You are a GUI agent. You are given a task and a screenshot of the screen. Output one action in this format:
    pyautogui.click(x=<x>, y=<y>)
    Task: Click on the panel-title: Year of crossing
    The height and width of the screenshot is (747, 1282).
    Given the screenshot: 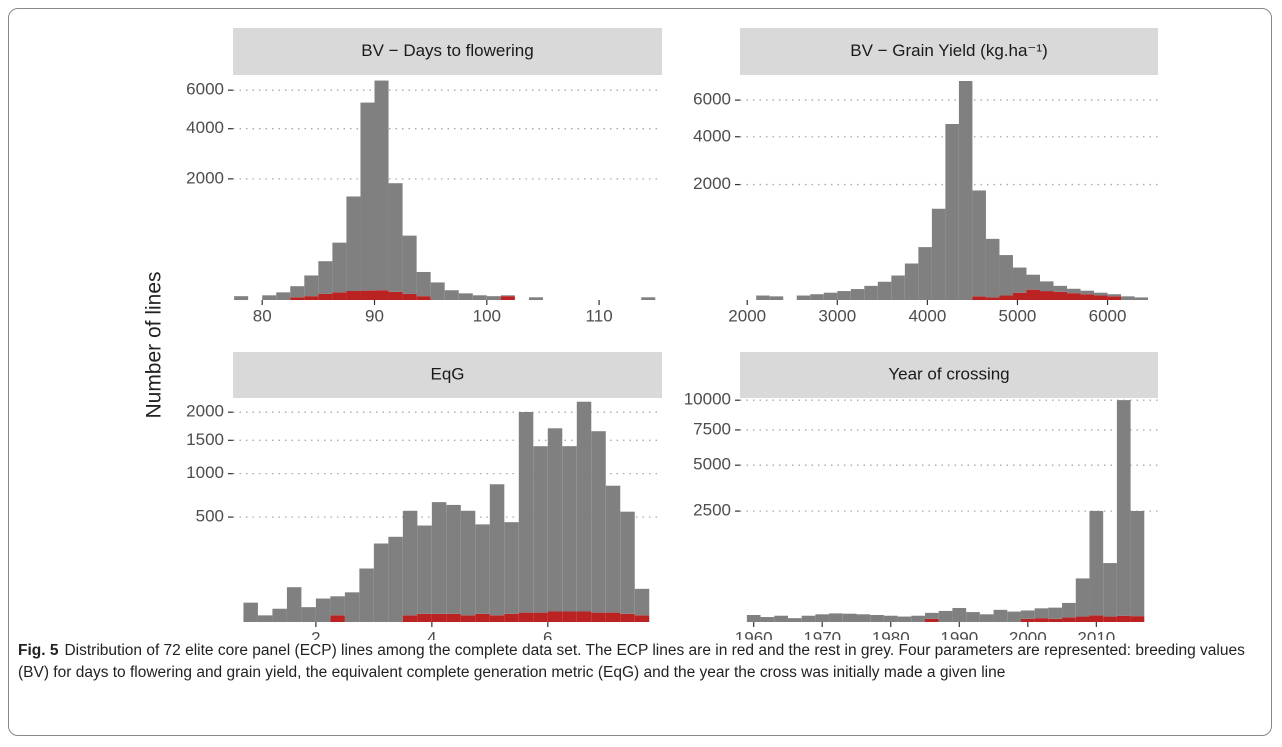 What is the action you would take?
    pyautogui.click(x=948, y=373)
    